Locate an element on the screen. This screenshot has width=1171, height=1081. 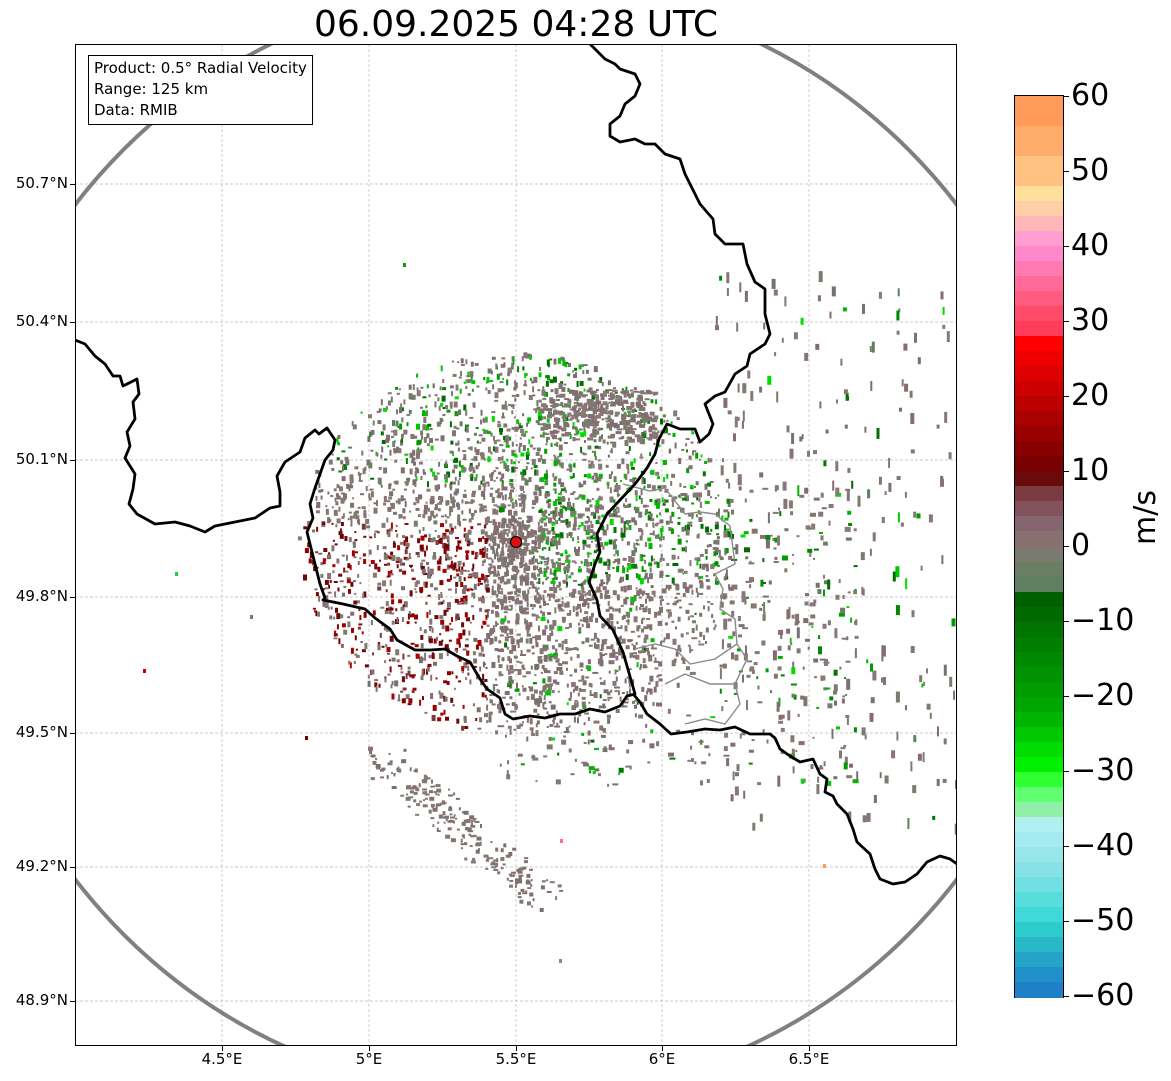
lat-tick-mark is located at coordinates (72, 460).